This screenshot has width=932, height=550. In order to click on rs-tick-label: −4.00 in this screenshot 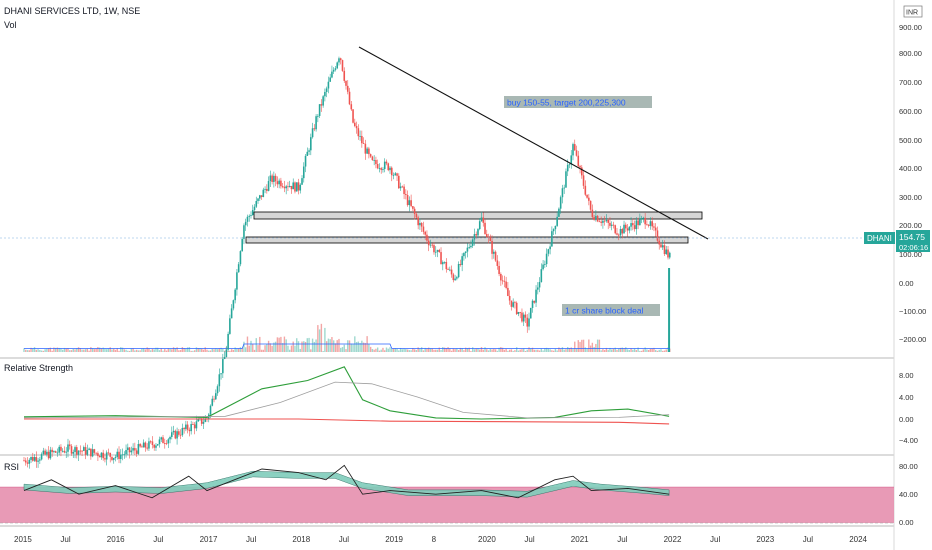, I will do `click(908, 440)`.